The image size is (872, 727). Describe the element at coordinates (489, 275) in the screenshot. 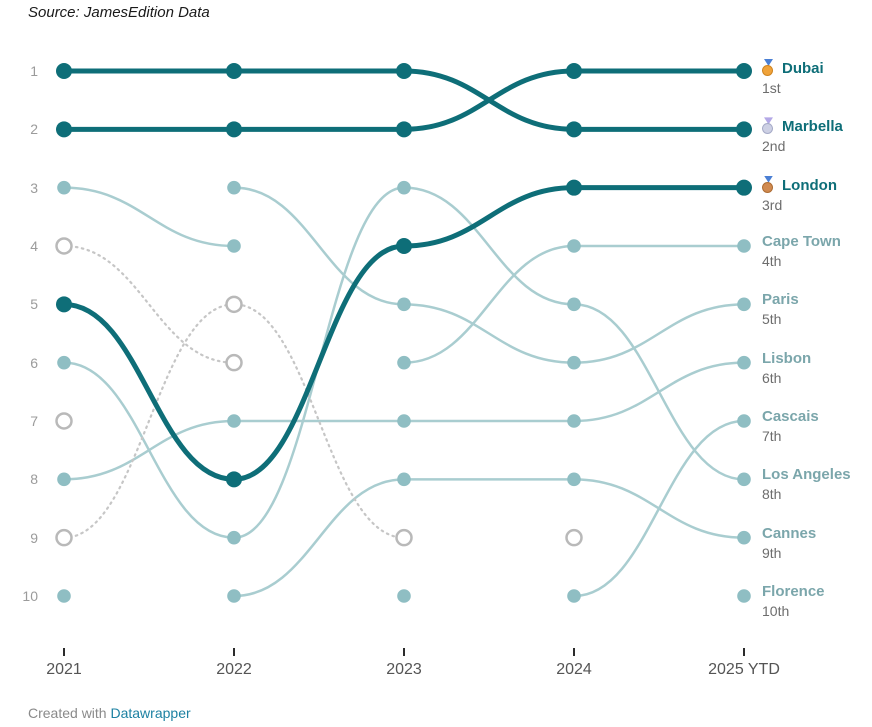

I see `series-line-paris` at that location.